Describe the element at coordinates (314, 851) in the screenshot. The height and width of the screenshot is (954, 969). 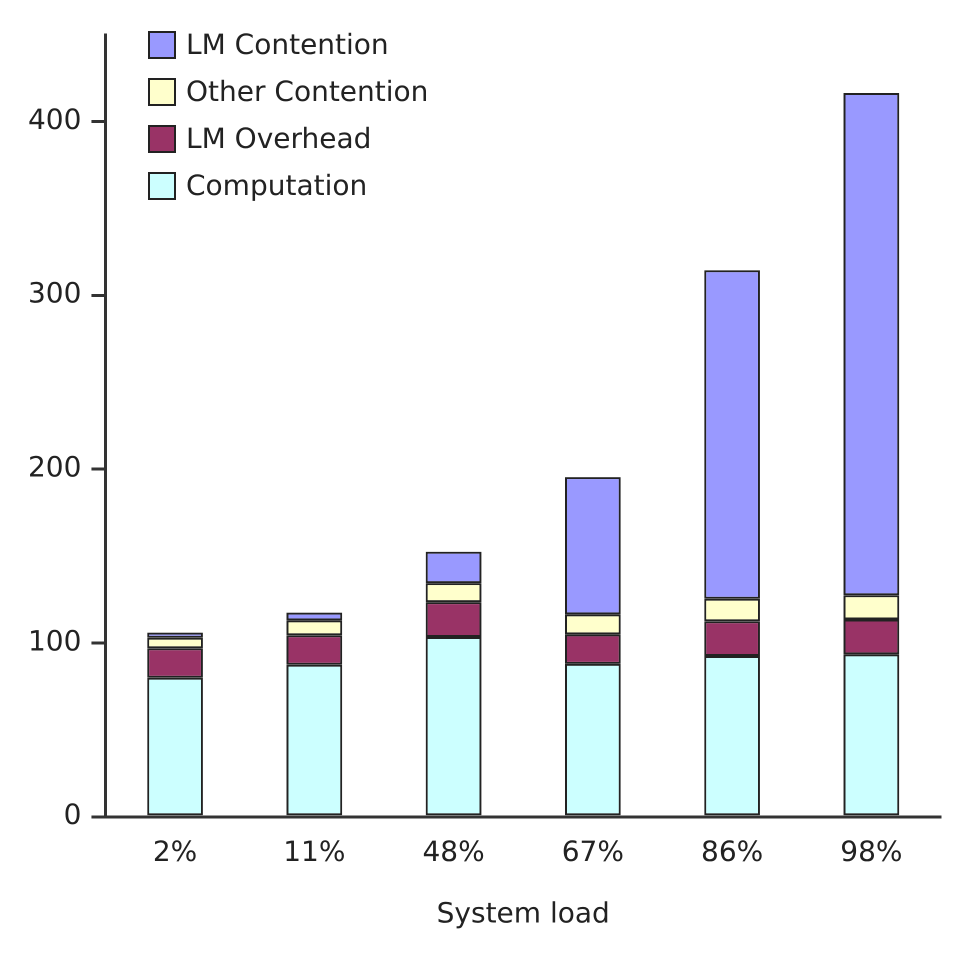
I see `x-tick-label: 11%` at that location.